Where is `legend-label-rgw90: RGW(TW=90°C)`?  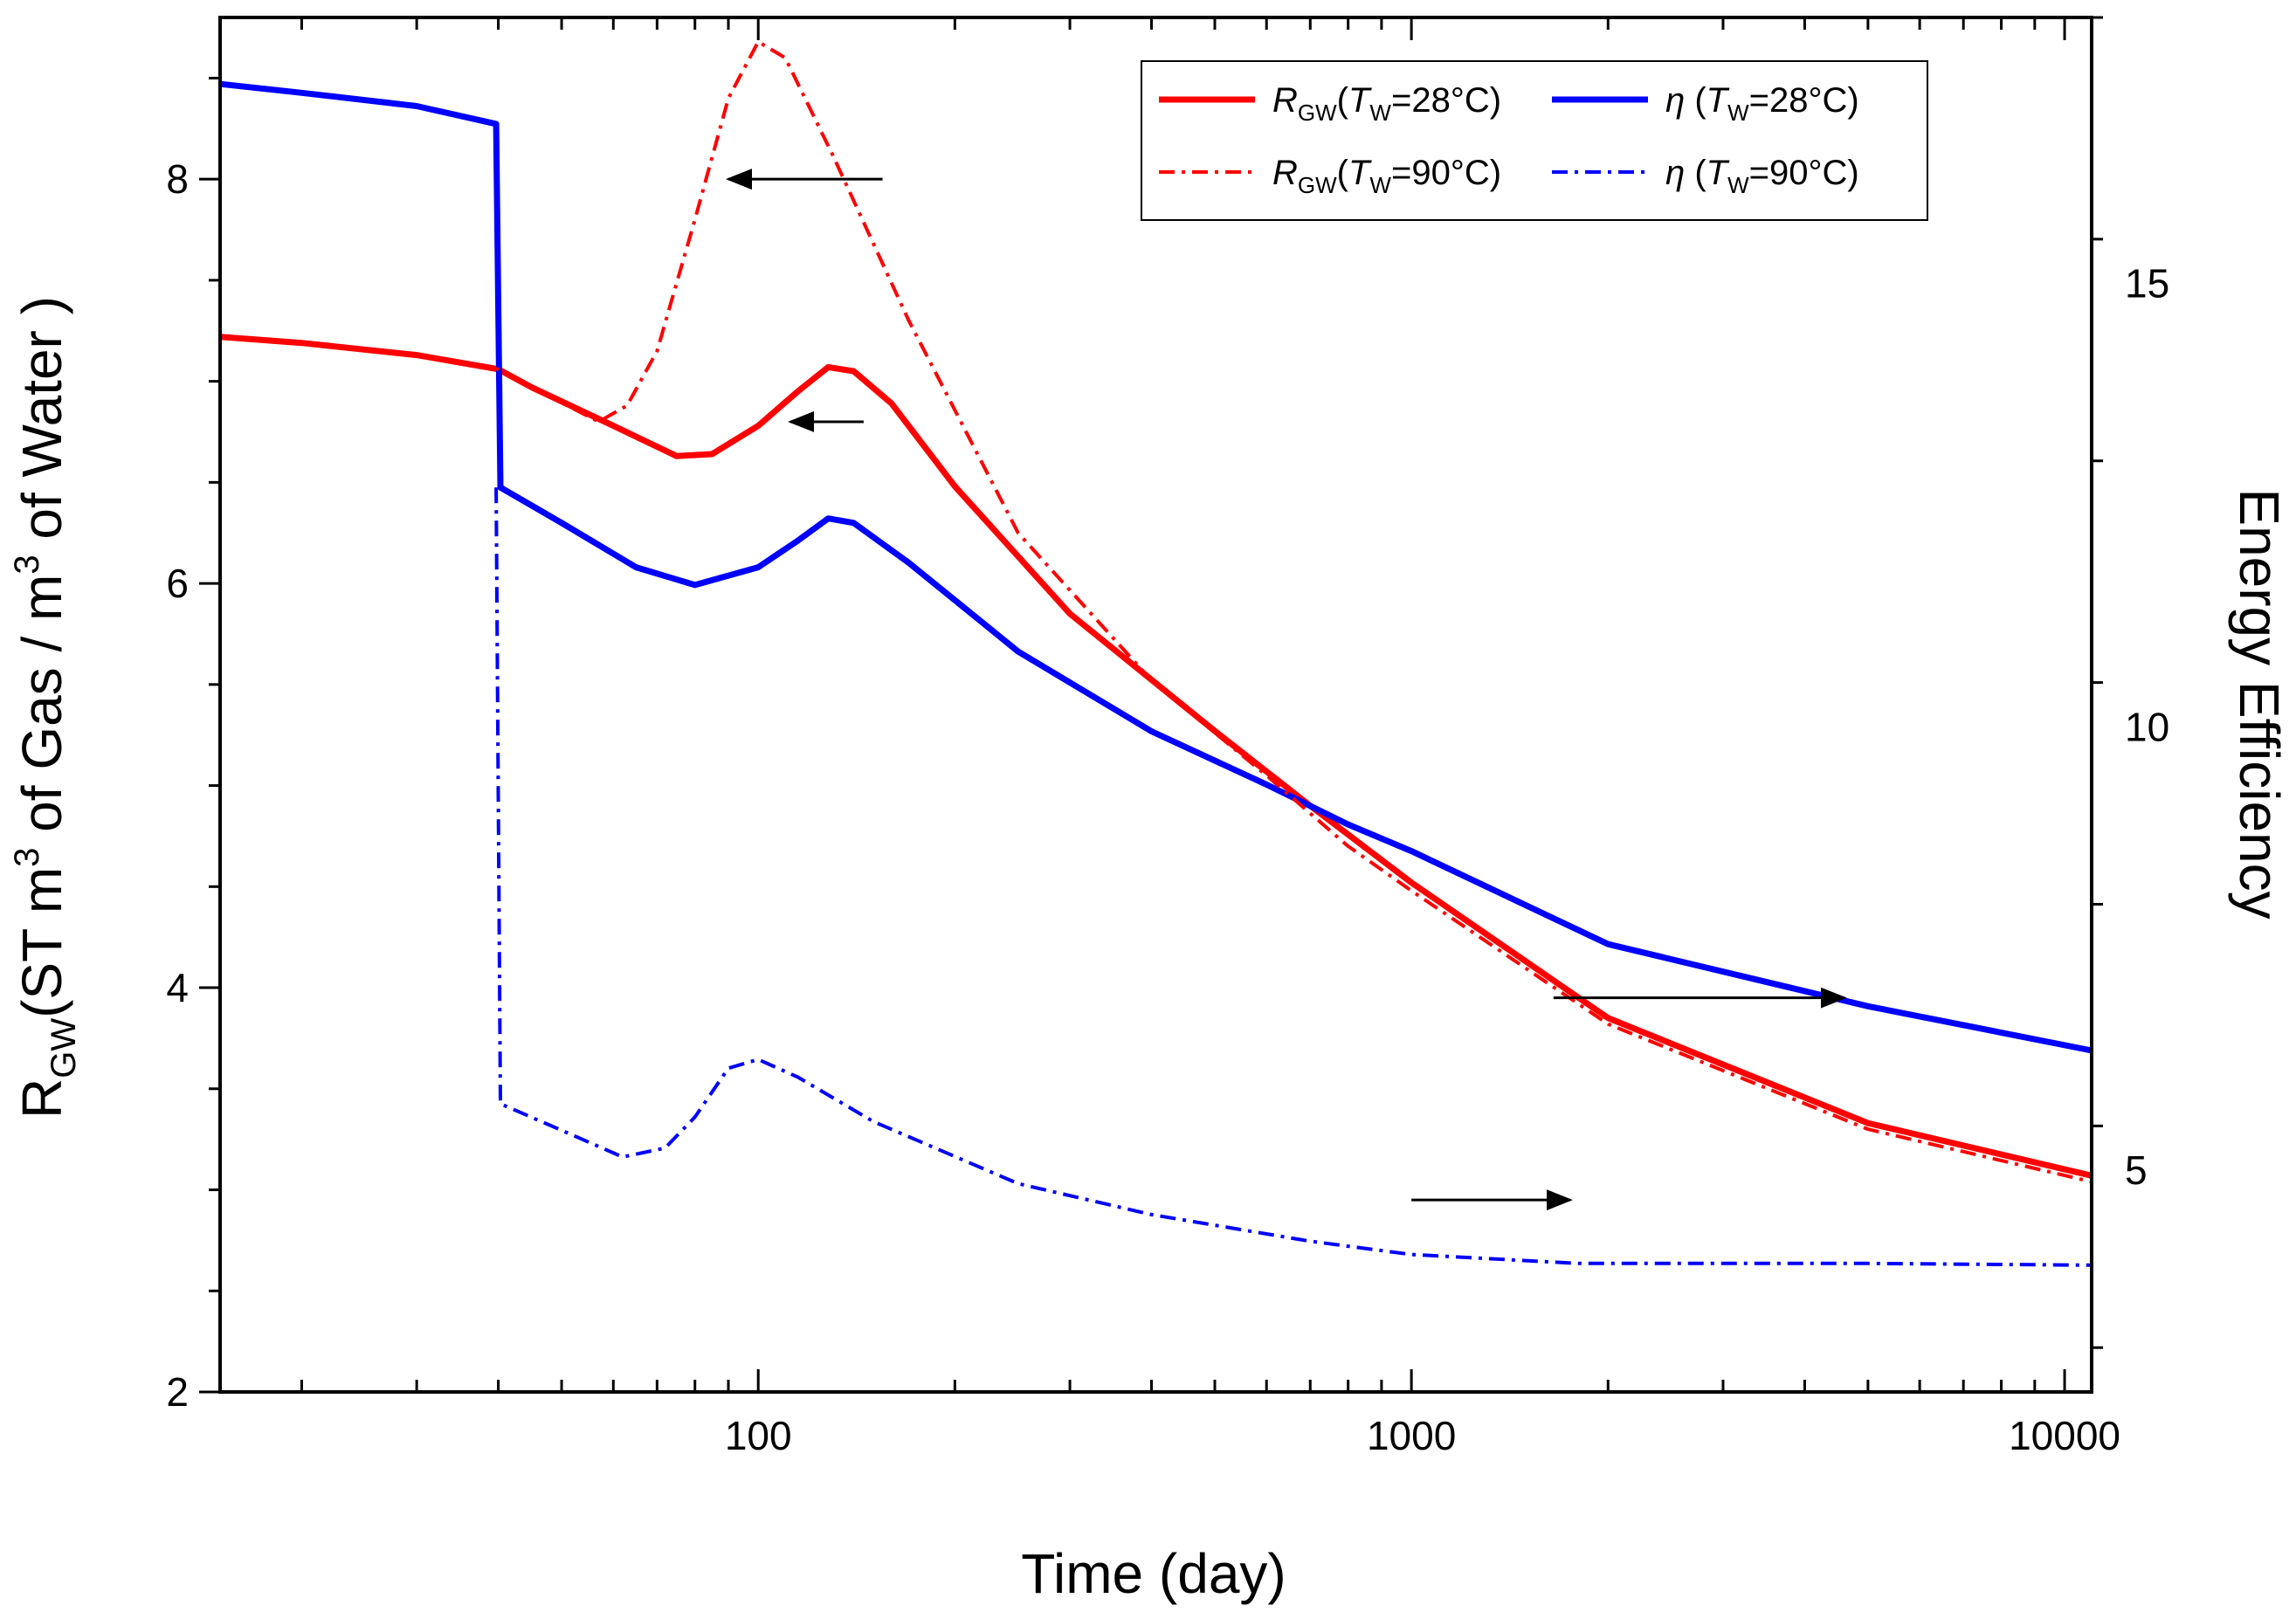 legend-label-rgw90: RGW(TW=90°C) is located at coordinates (1386, 176).